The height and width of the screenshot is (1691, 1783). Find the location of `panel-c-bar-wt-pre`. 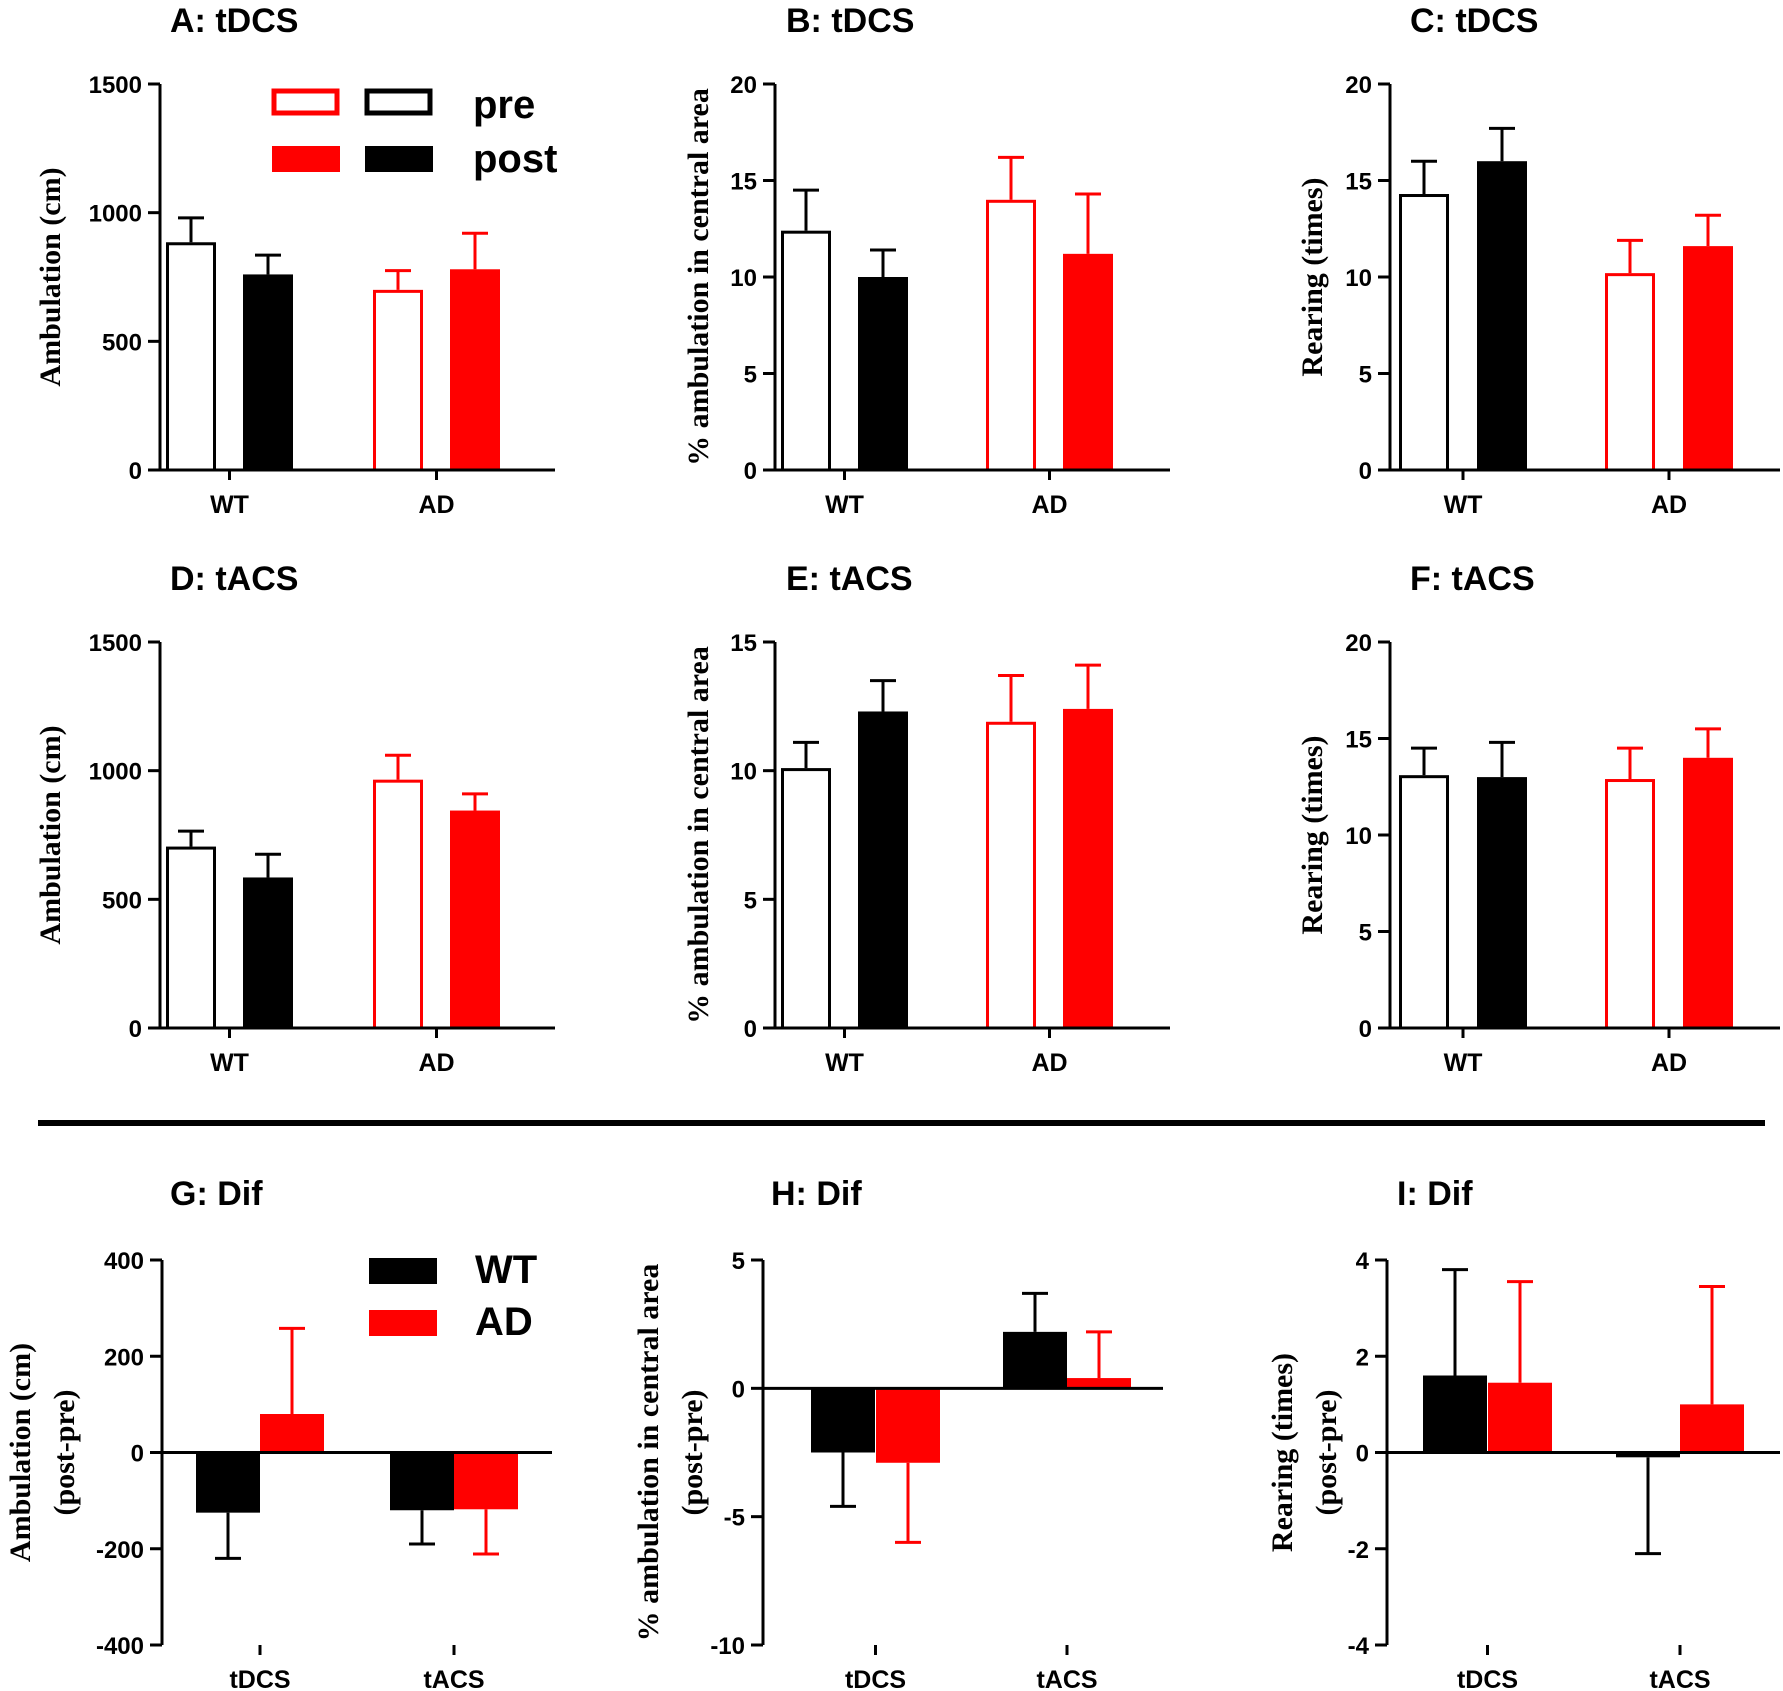

panel-c-bar-wt-pre is located at coordinates (1424, 333).